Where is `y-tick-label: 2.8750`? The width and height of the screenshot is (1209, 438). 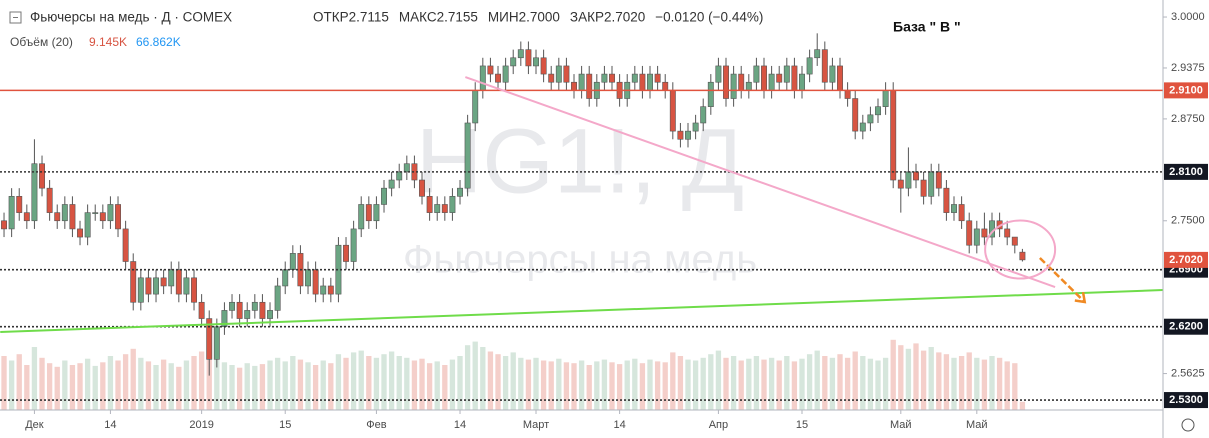 y-tick-label: 2.8750 is located at coordinates (1188, 119).